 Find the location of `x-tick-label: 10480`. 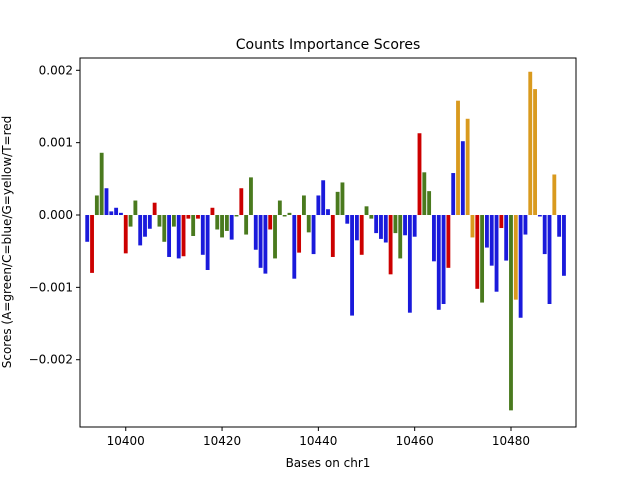

x-tick-label: 10480 is located at coordinates (511, 441).